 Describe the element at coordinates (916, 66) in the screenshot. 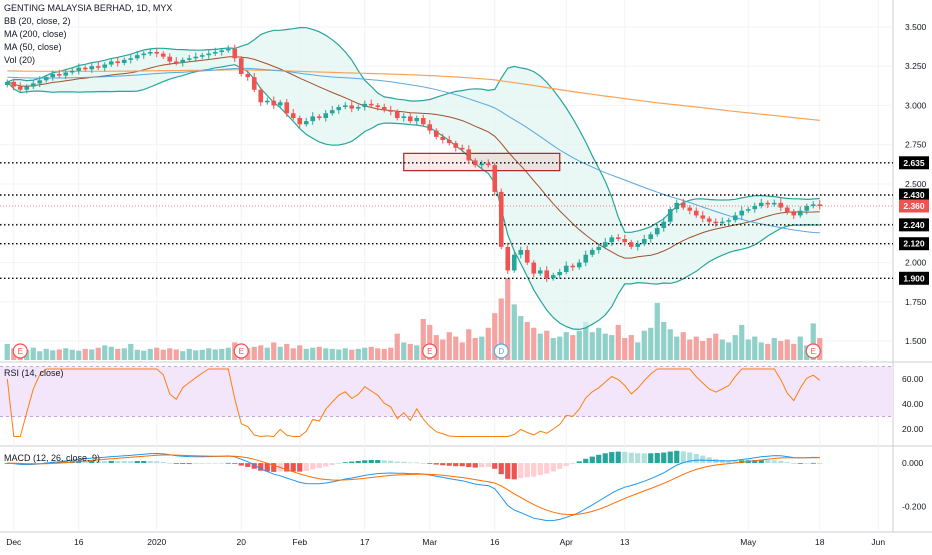

I see `price-tick-label: 3.250` at that location.